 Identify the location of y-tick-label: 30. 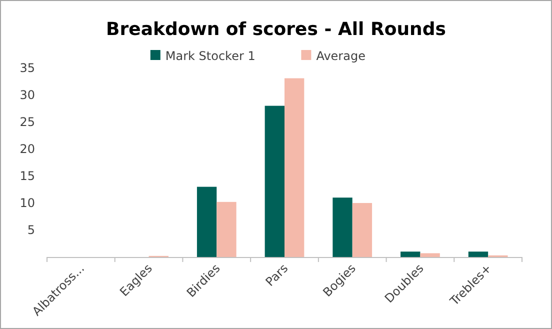
(27, 95).